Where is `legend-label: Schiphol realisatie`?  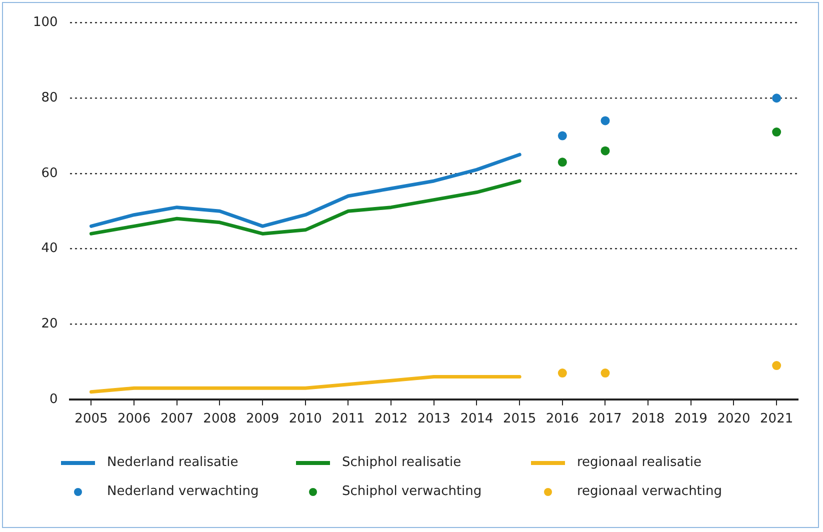 legend-label: Schiphol realisatie is located at coordinates (402, 462).